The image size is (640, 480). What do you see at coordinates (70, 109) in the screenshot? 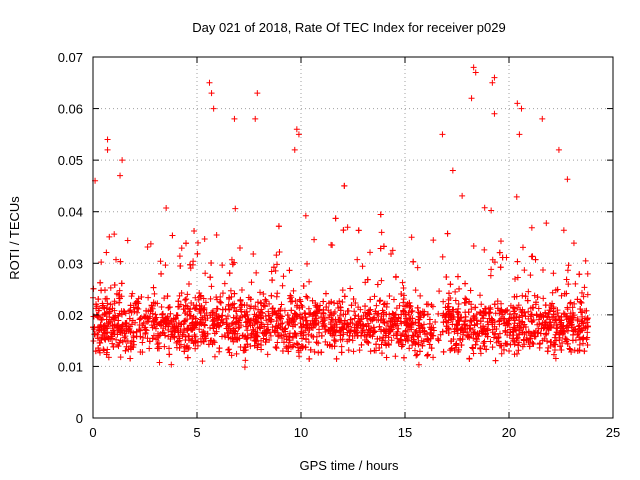
I see `y-tick-label: 0.06` at bounding box center [70, 109].